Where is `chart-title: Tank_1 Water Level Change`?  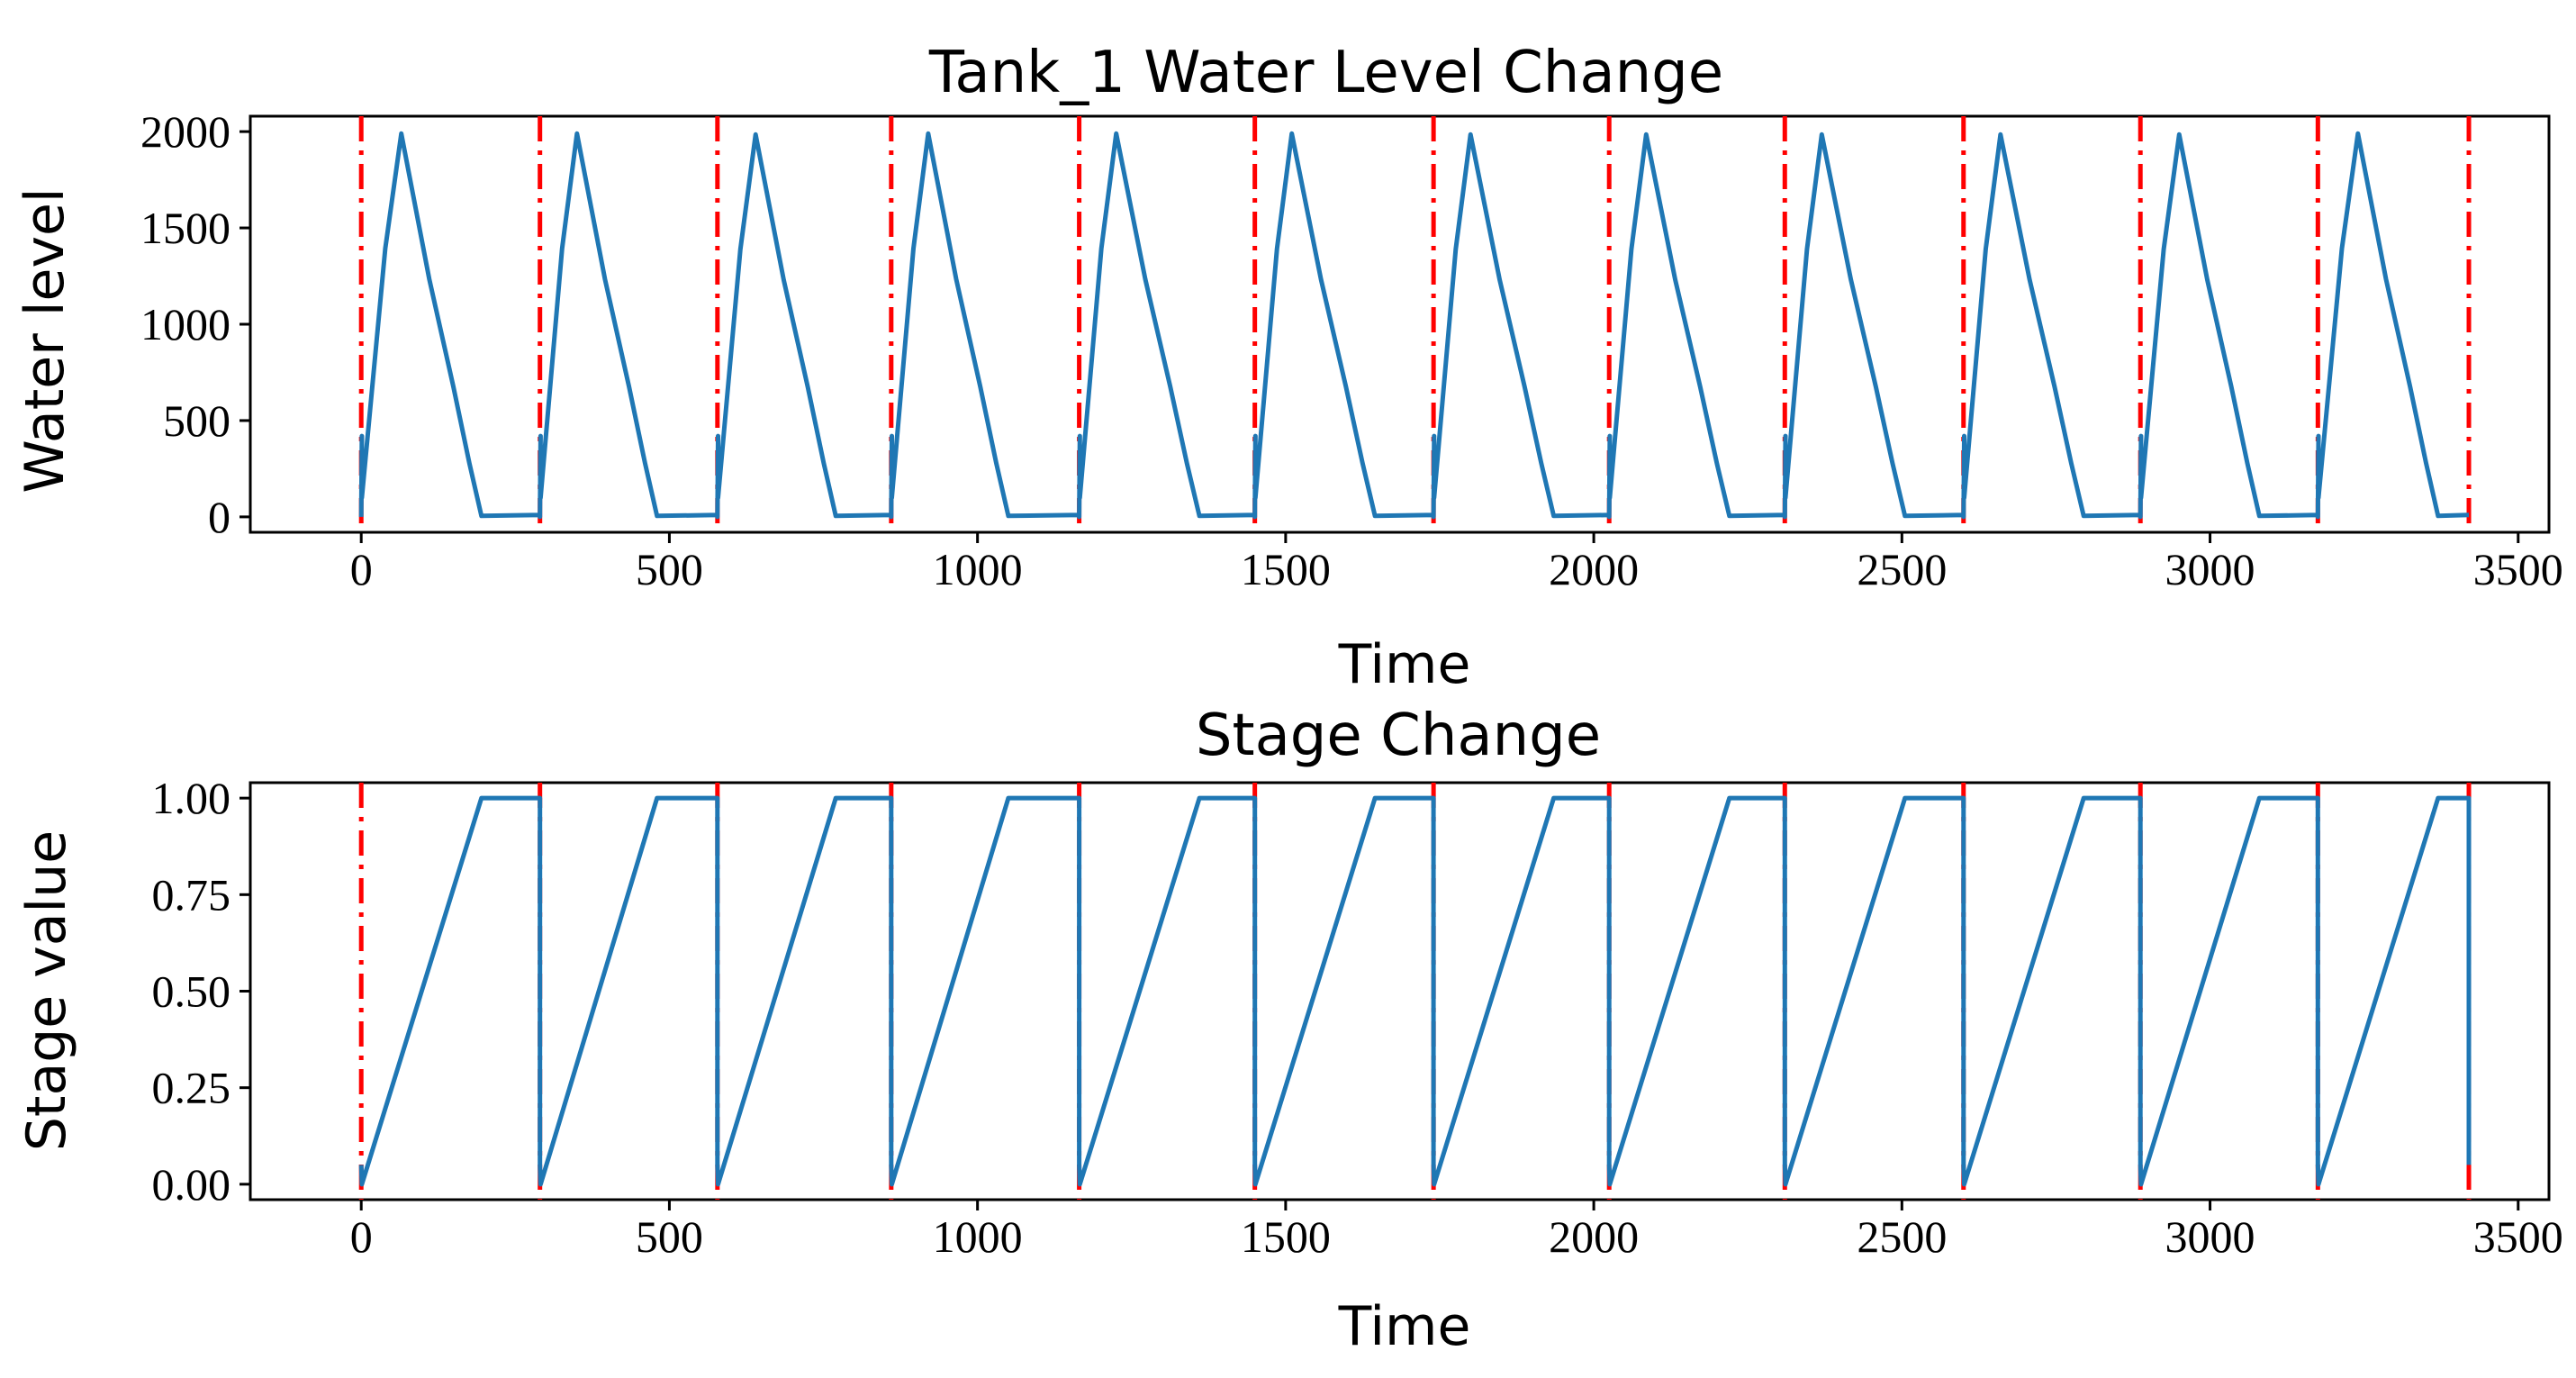 chart-title: Tank_1 Water Level Change is located at coordinates (1325, 73).